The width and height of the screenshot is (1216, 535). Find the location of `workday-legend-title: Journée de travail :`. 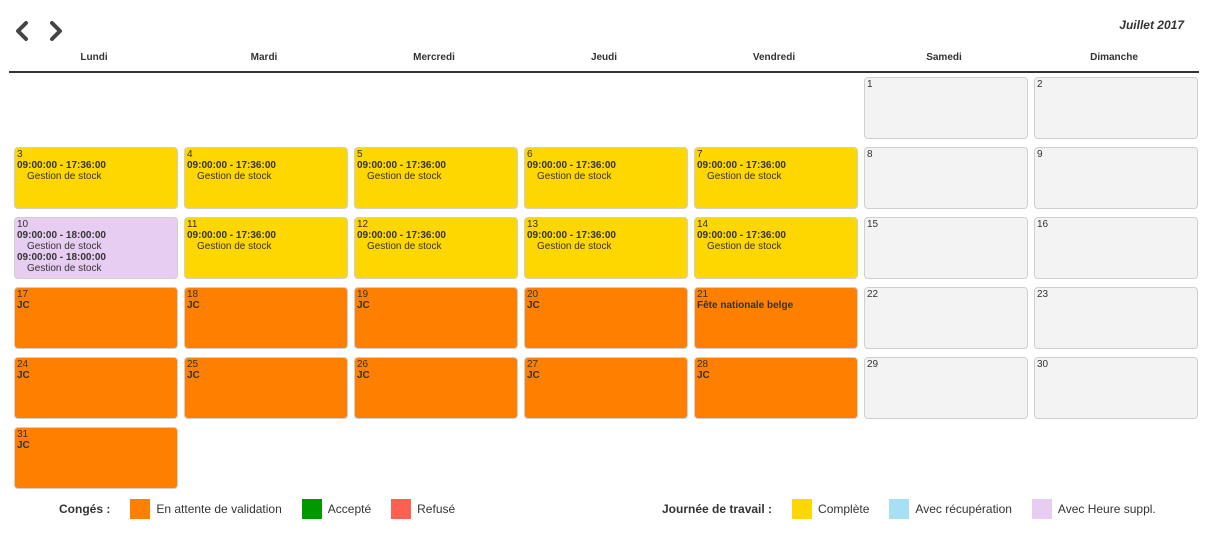

workday-legend-title: Journée de travail : is located at coordinates (717, 509).